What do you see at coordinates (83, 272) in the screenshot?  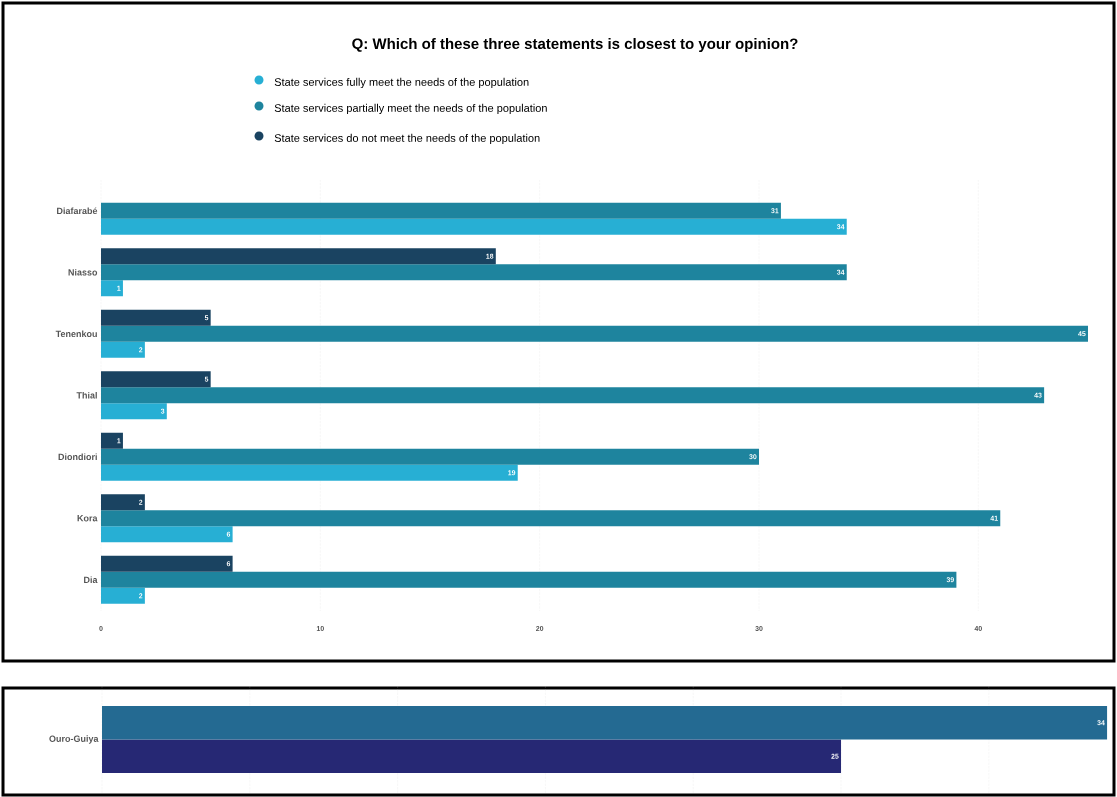 I see `y-tick-label: Niasso` at bounding box center [83, 272].